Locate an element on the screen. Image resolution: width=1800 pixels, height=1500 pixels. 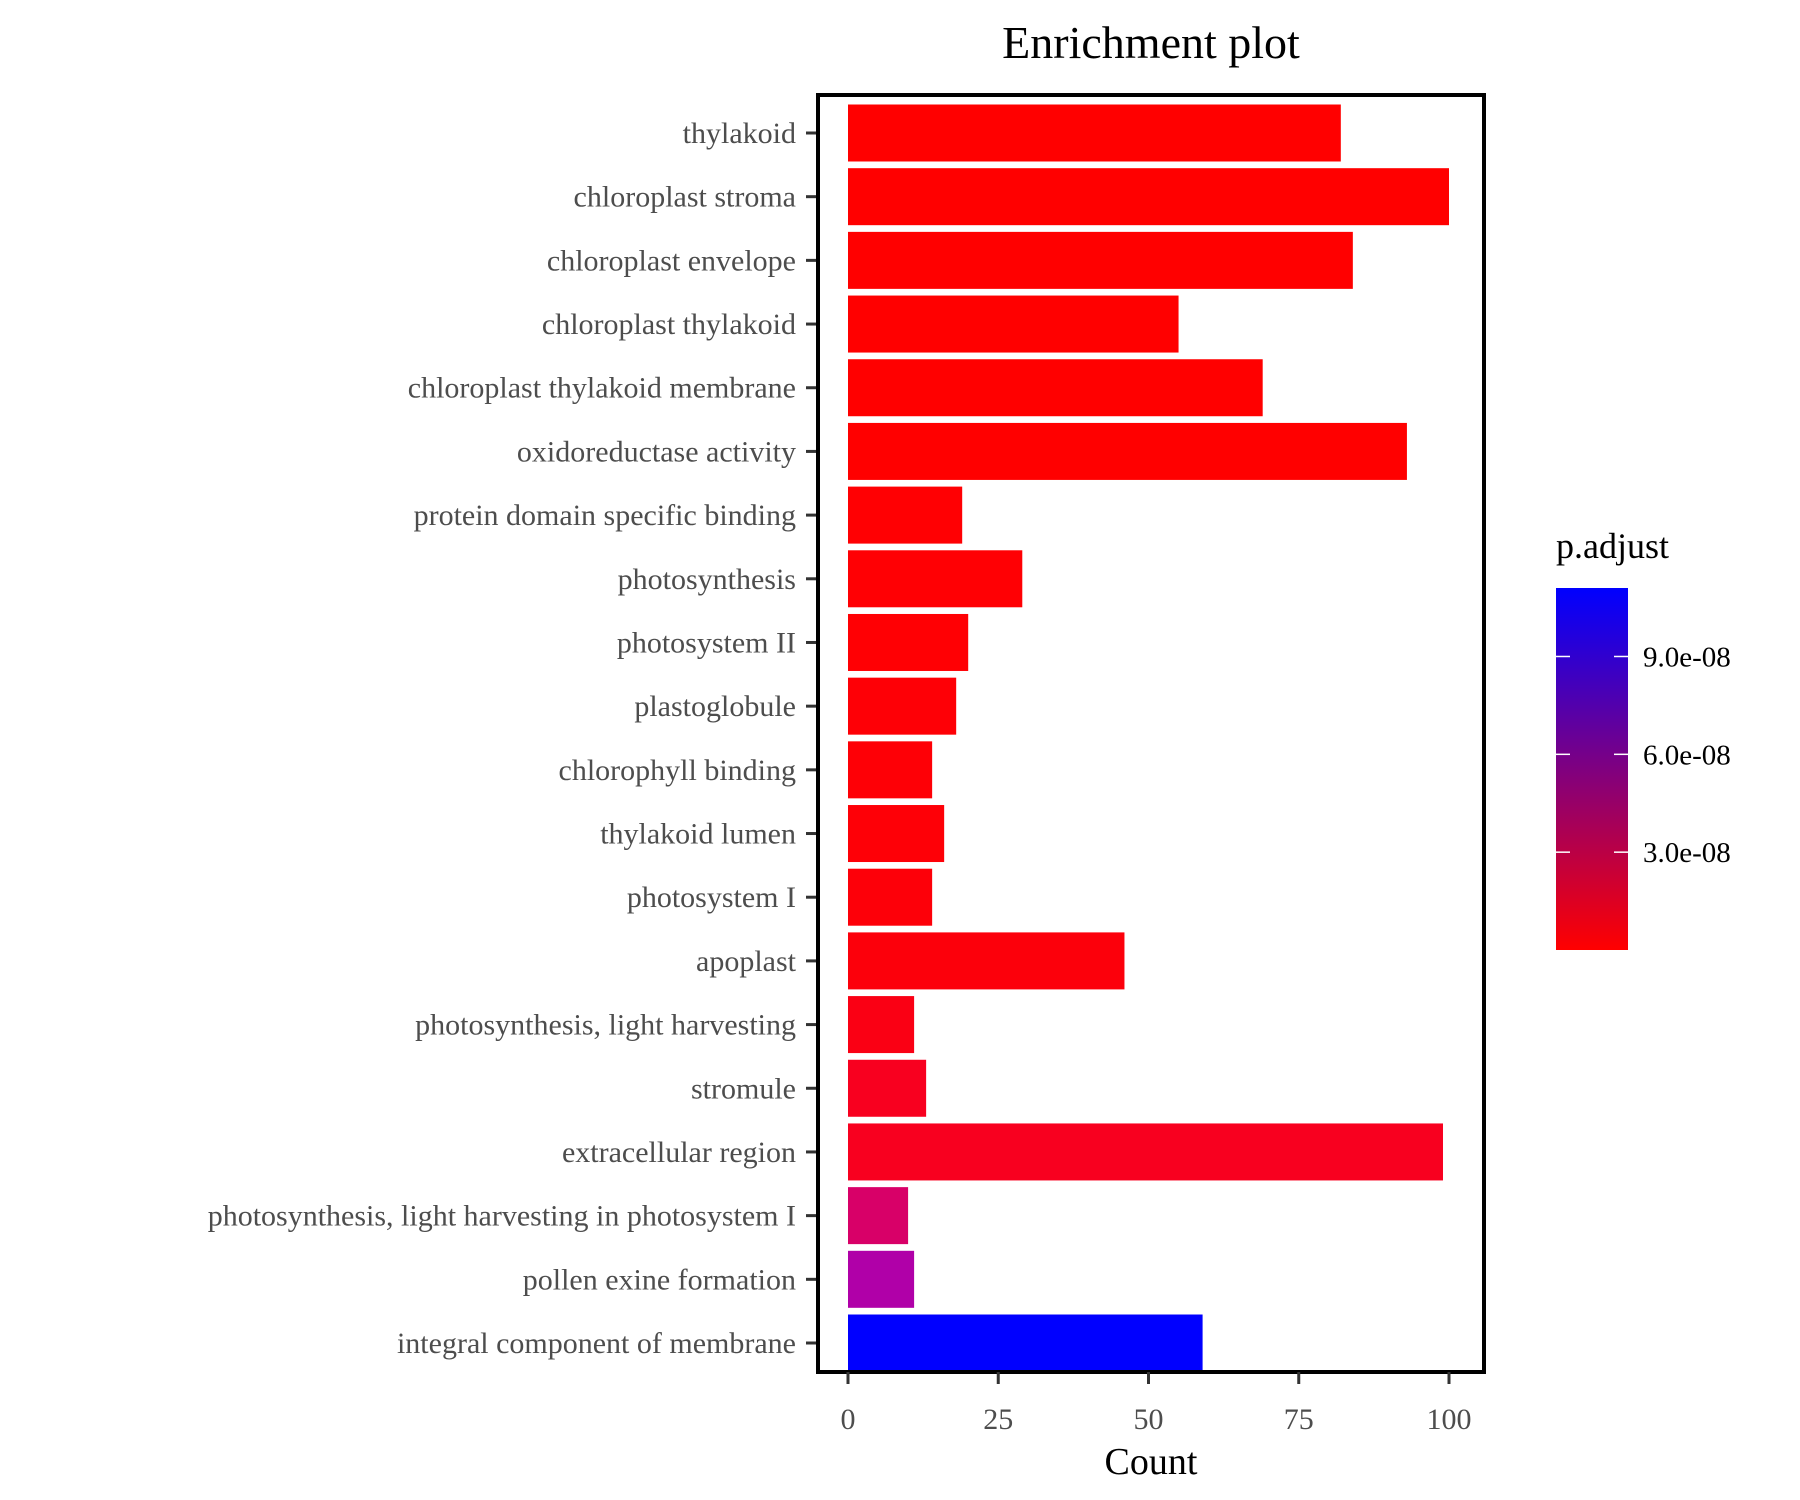
y-tick-label: integral component of membrane is located at coordinates (596, 1343).